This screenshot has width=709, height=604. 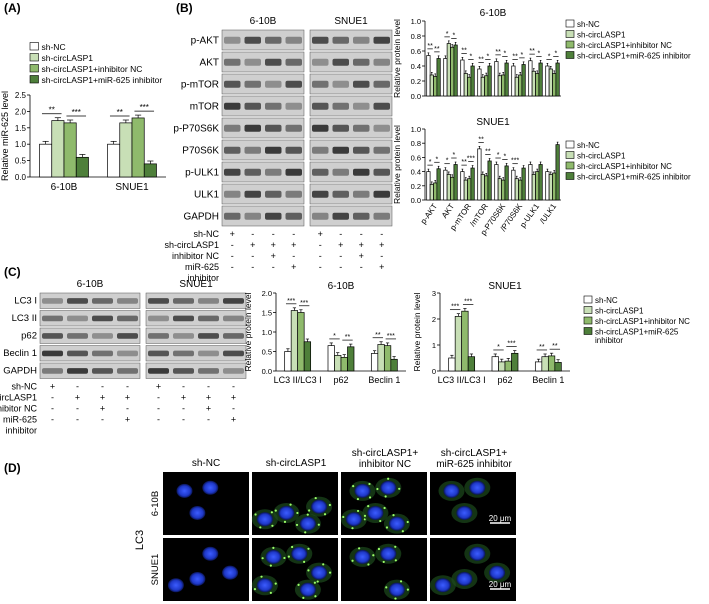 What do you see at coordinates (624, 166) in the screenshot?
I see `legend-b2-label: sh-circLASP1+inhibitor NC` at bounding box center [624, 166].